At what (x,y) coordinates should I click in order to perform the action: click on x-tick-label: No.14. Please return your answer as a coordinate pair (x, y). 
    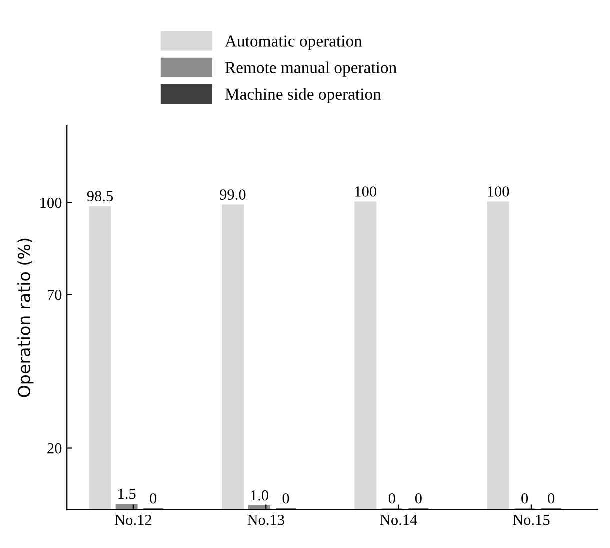
    Looking at the image, I should click on (399, 520).